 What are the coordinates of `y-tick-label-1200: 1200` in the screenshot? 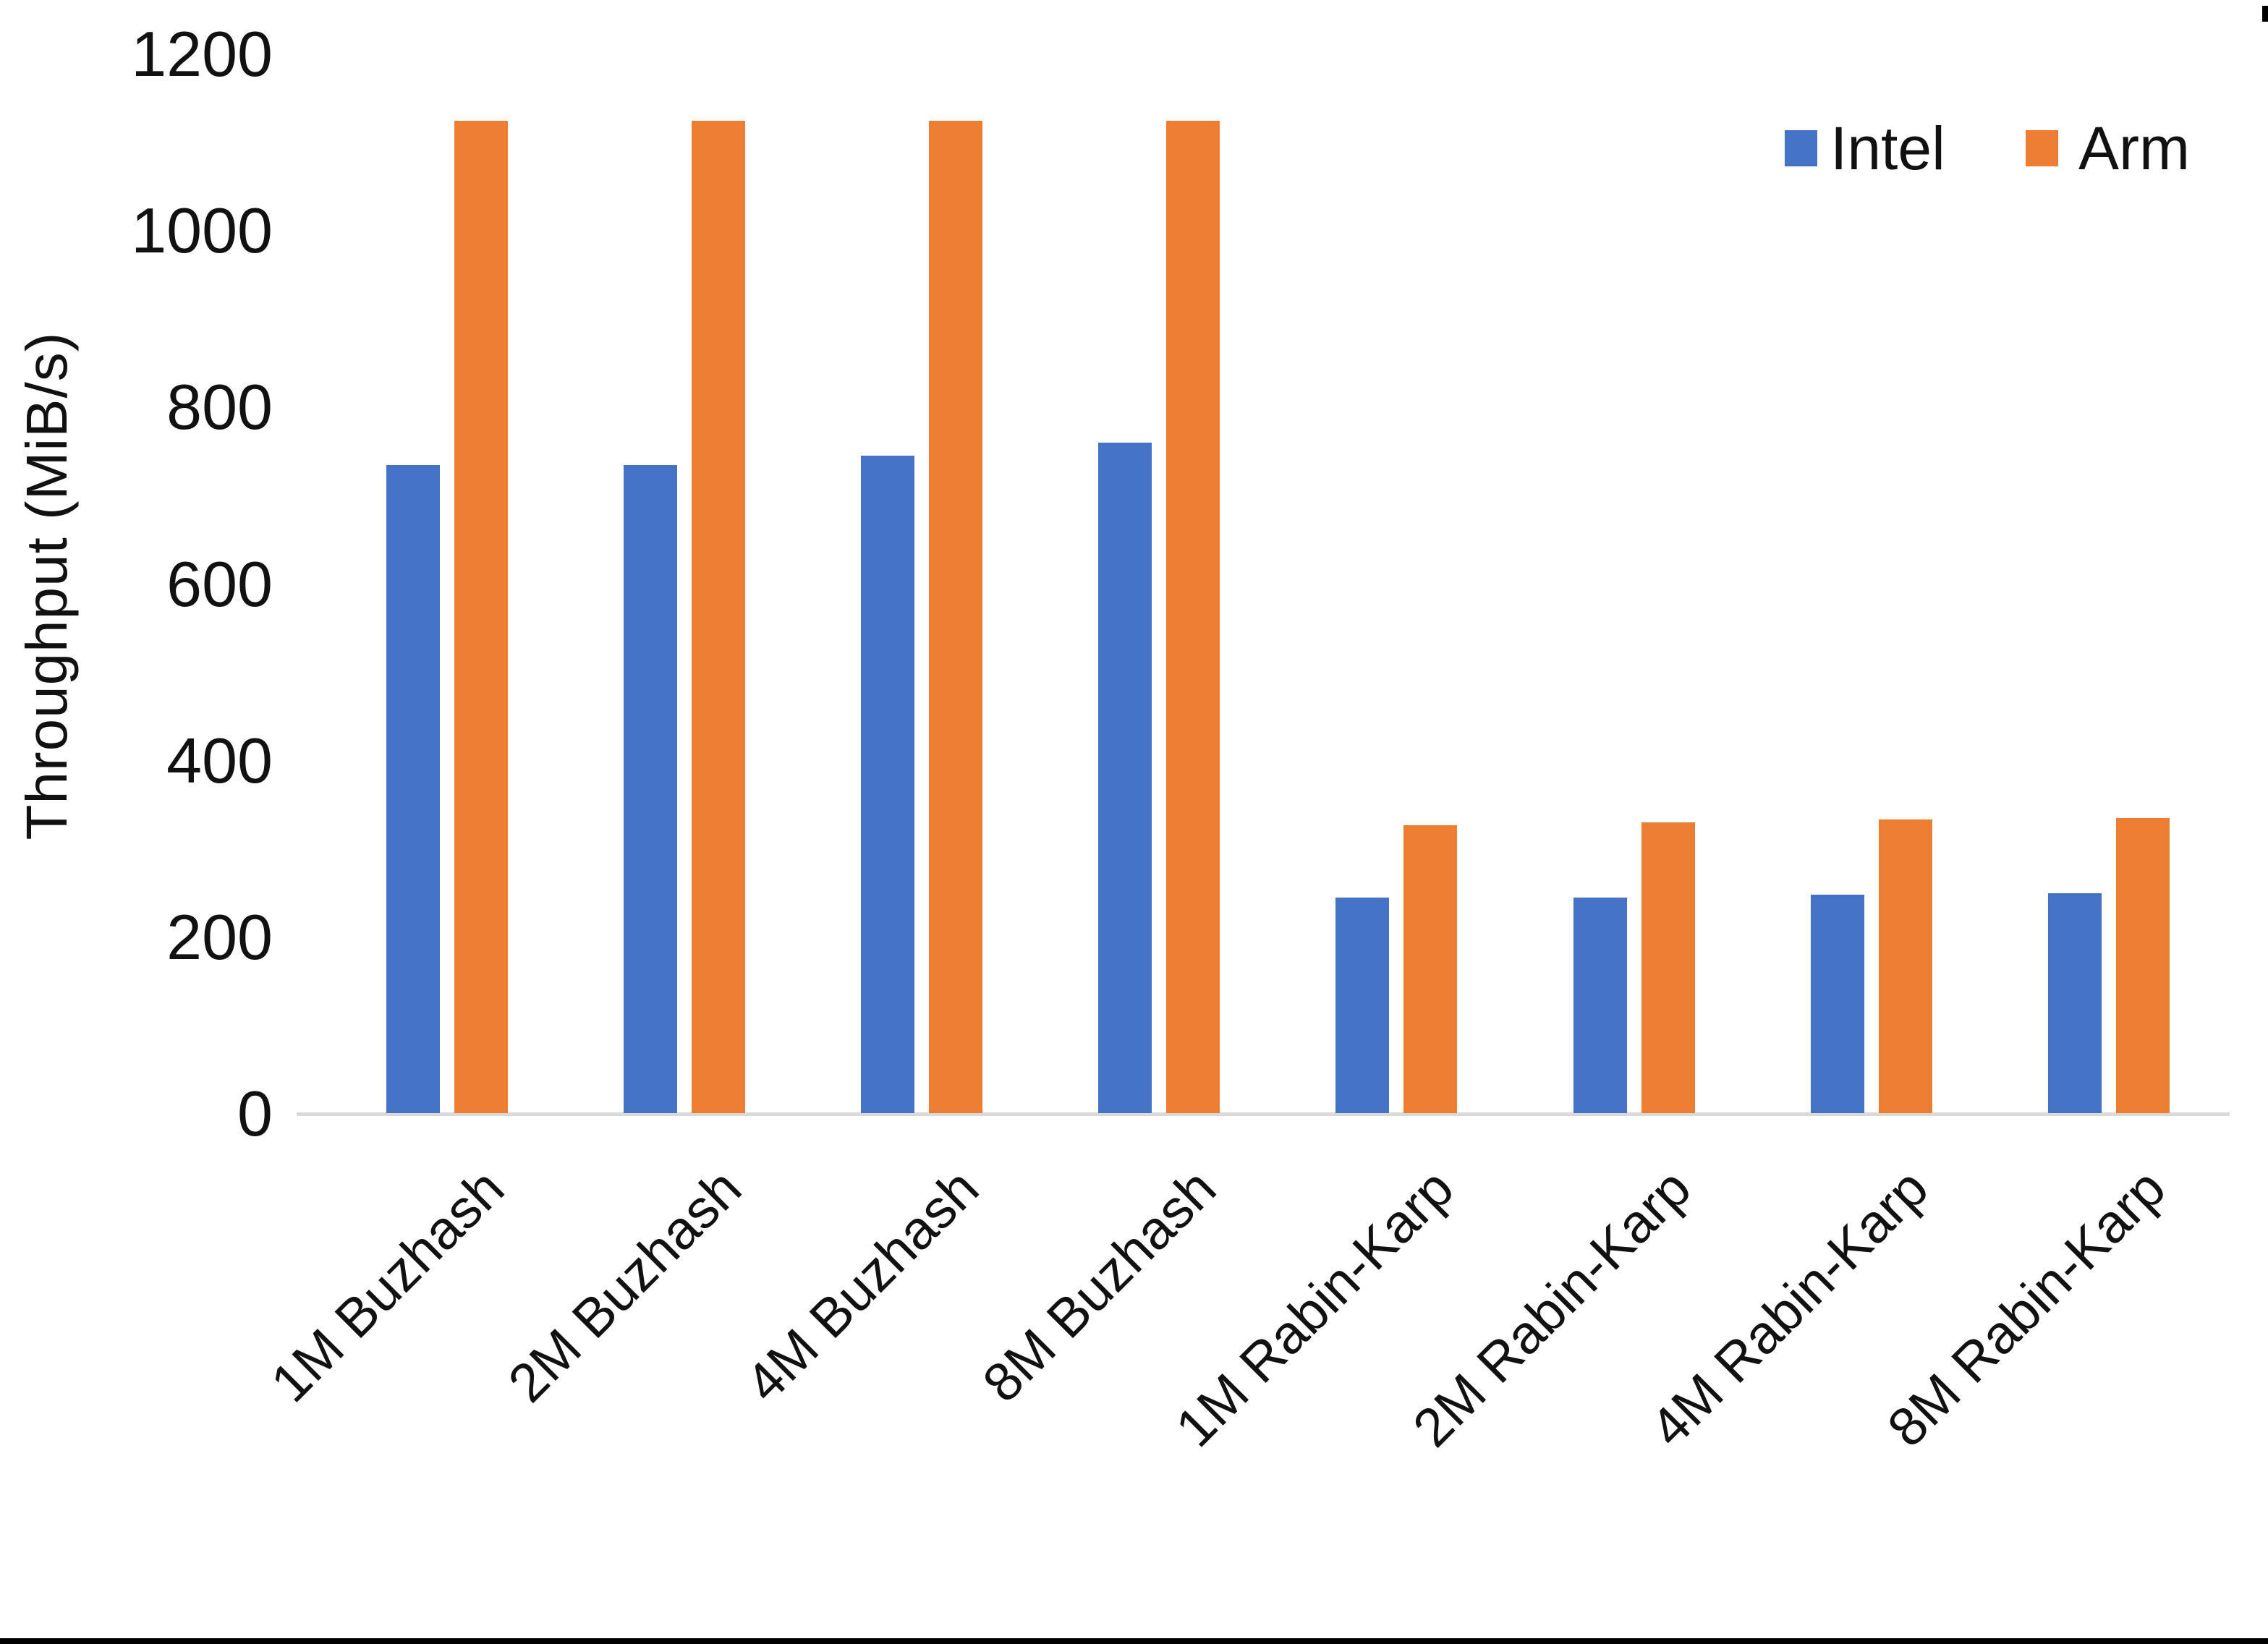 It's located at (202, 54).